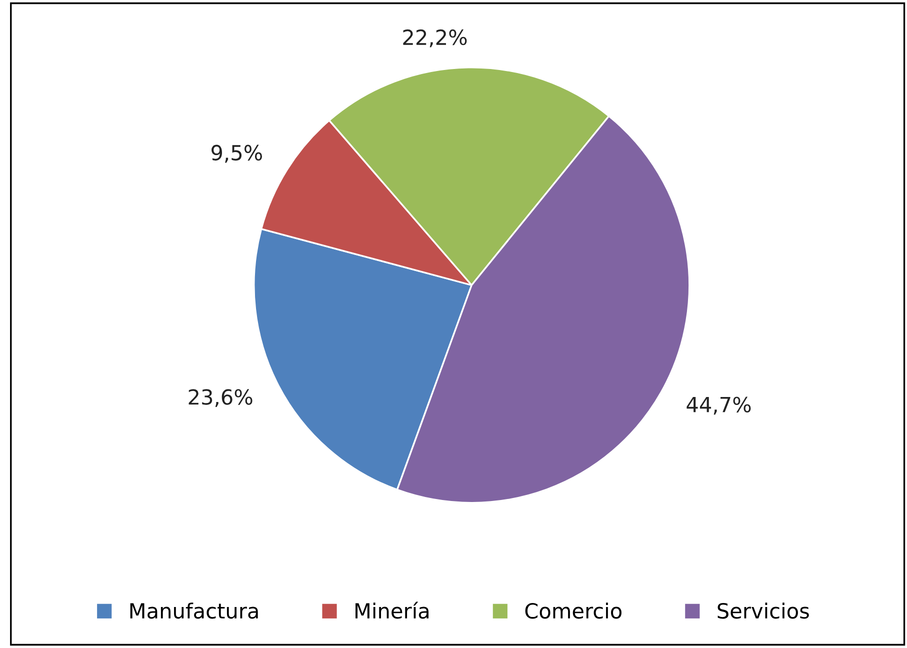  I want to click on legend-label: Minería, so click(392, 610).